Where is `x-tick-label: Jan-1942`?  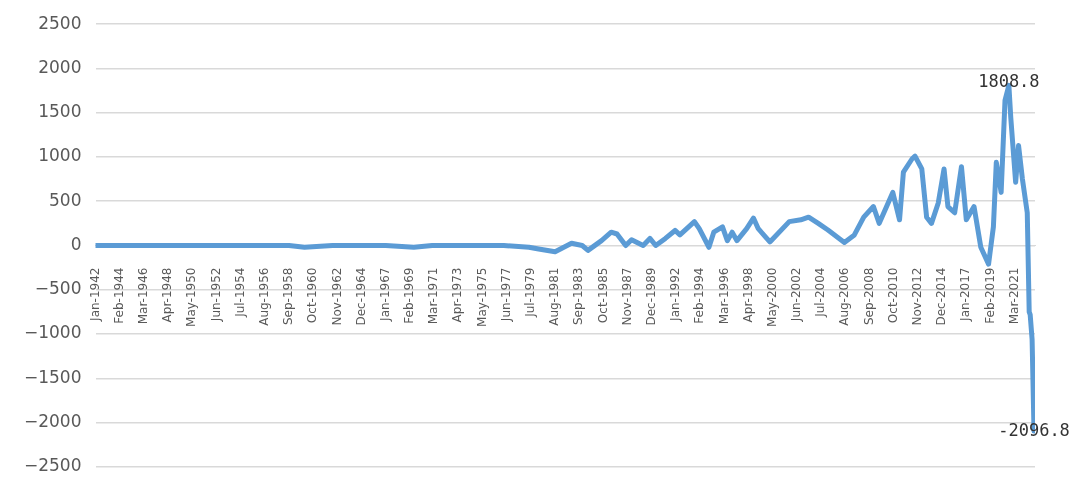 x-tick-label: Jan-1942 is located at coordinates (94, 294).